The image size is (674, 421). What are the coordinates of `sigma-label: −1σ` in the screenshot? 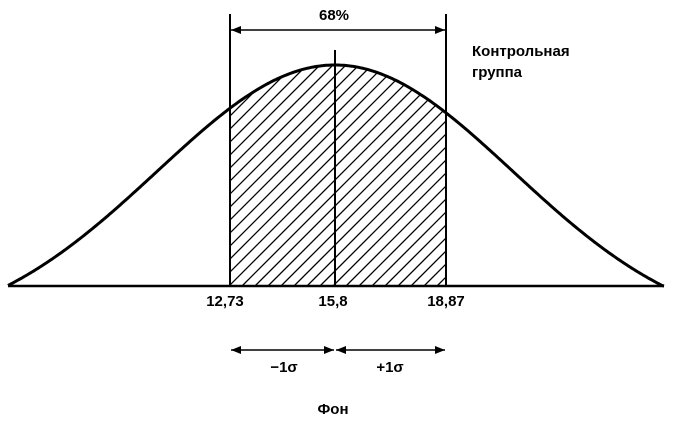 It's located at (283, 367).